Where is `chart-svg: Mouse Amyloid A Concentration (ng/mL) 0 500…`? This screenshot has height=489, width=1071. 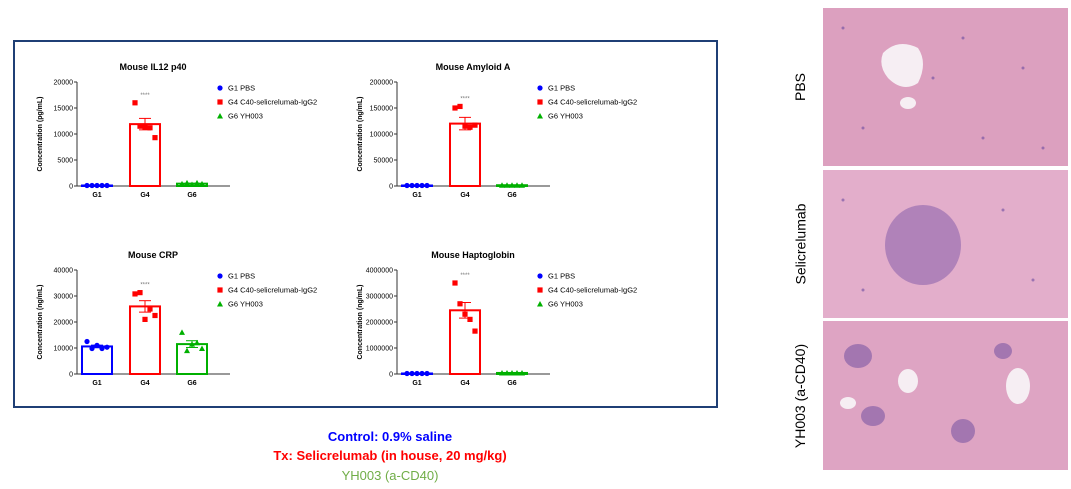 chart-svg: Mouse Amyloid A Concentration (ng/mL) 0 500… is located at coordinates (497, 130).